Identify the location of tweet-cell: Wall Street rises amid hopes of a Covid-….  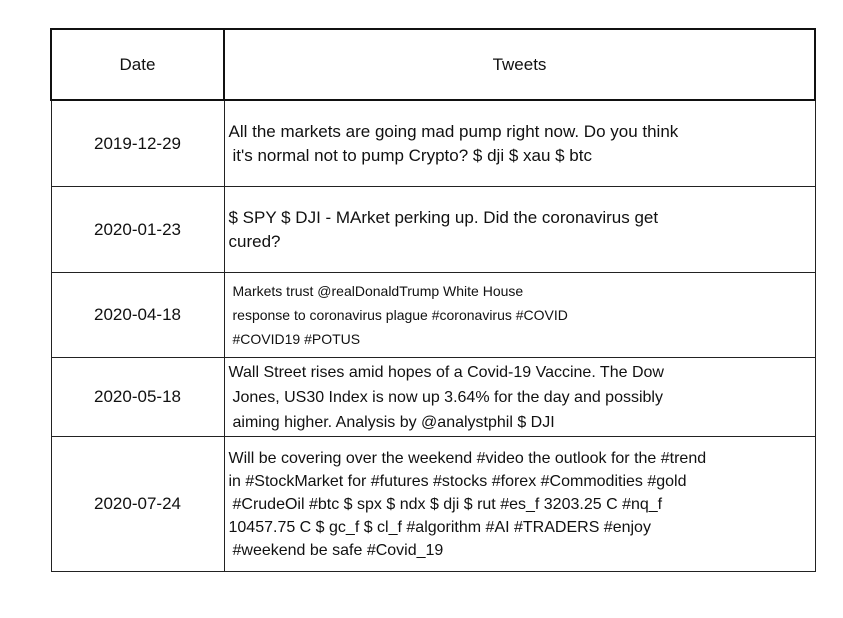
(519, 397).